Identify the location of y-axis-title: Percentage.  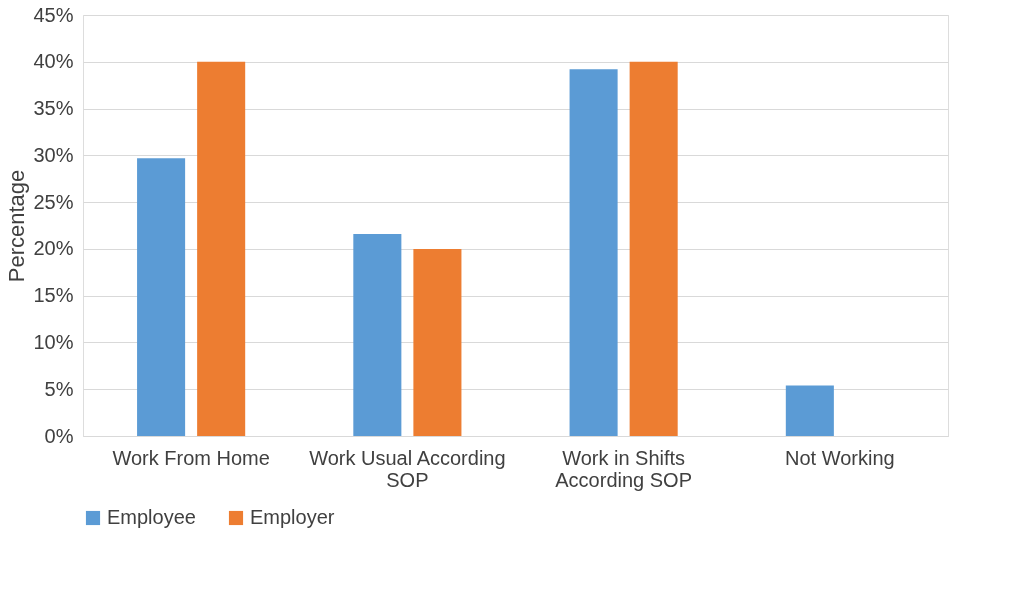
(17, 226).